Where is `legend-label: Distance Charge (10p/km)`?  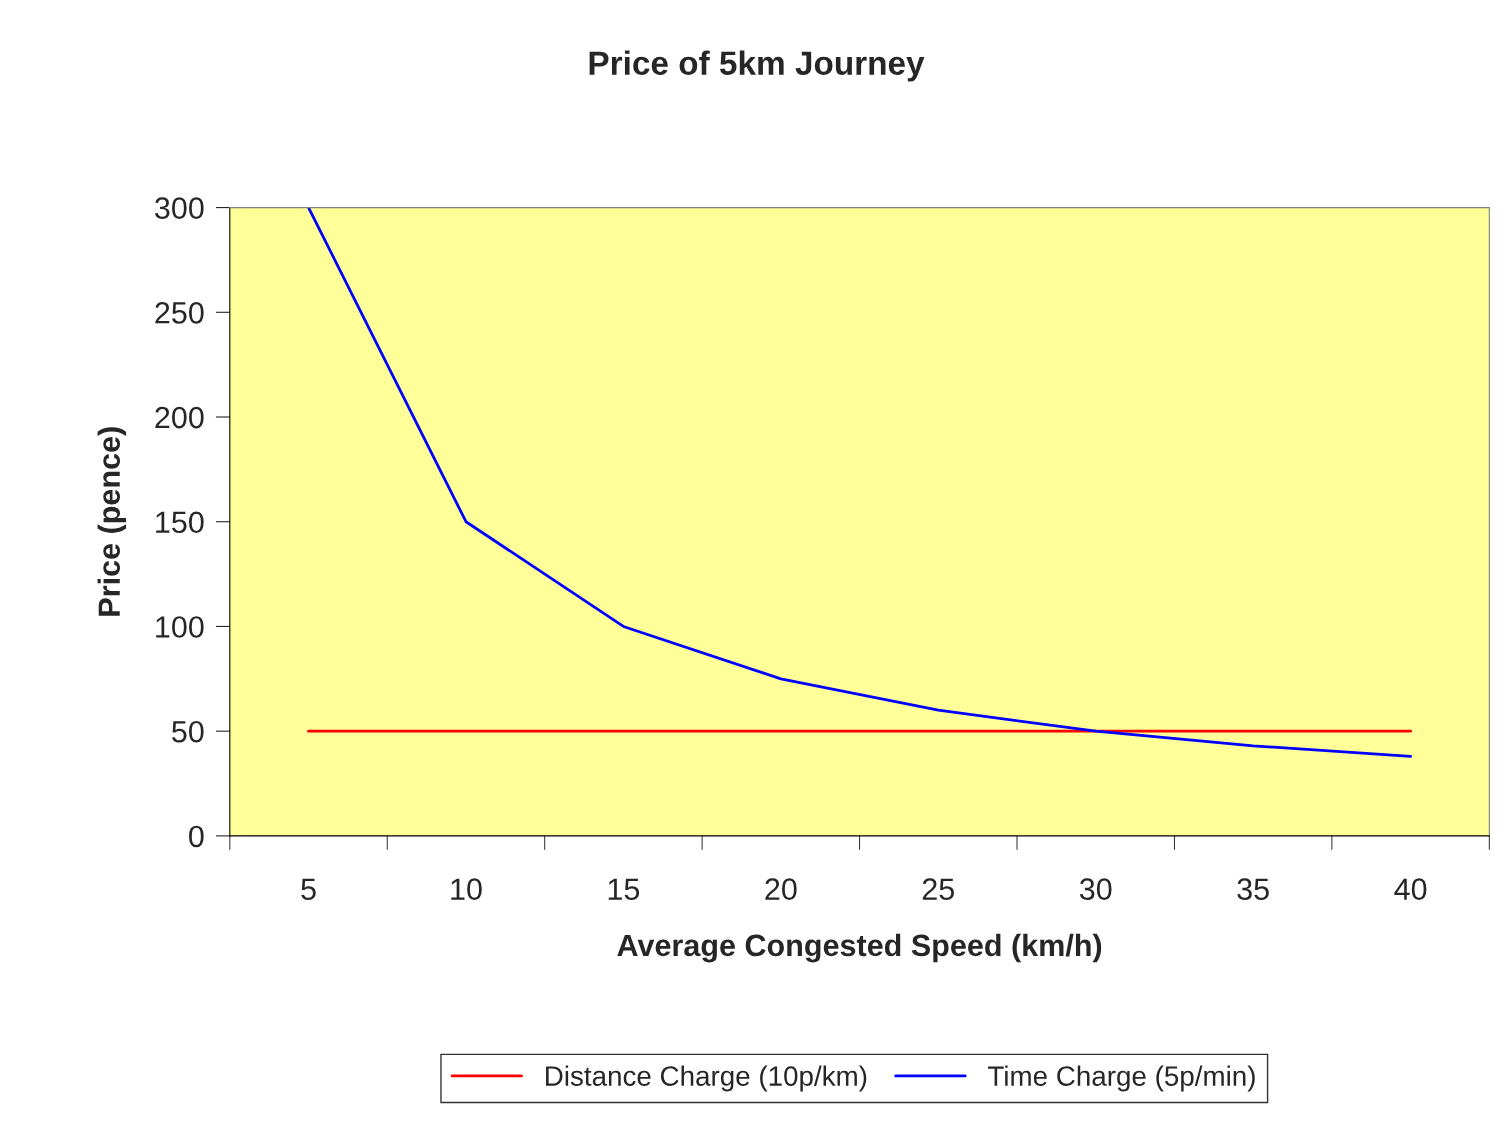 legend-label: Distance Charge (10p/km) is located at coordinates (706, 1078).